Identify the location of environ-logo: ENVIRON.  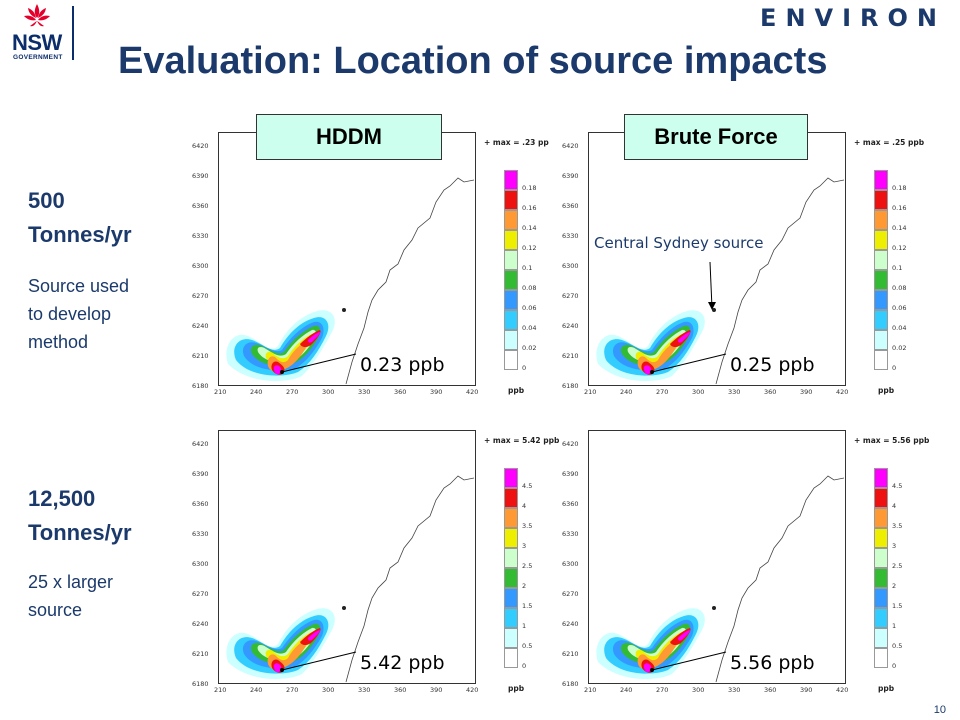
(853, 18).